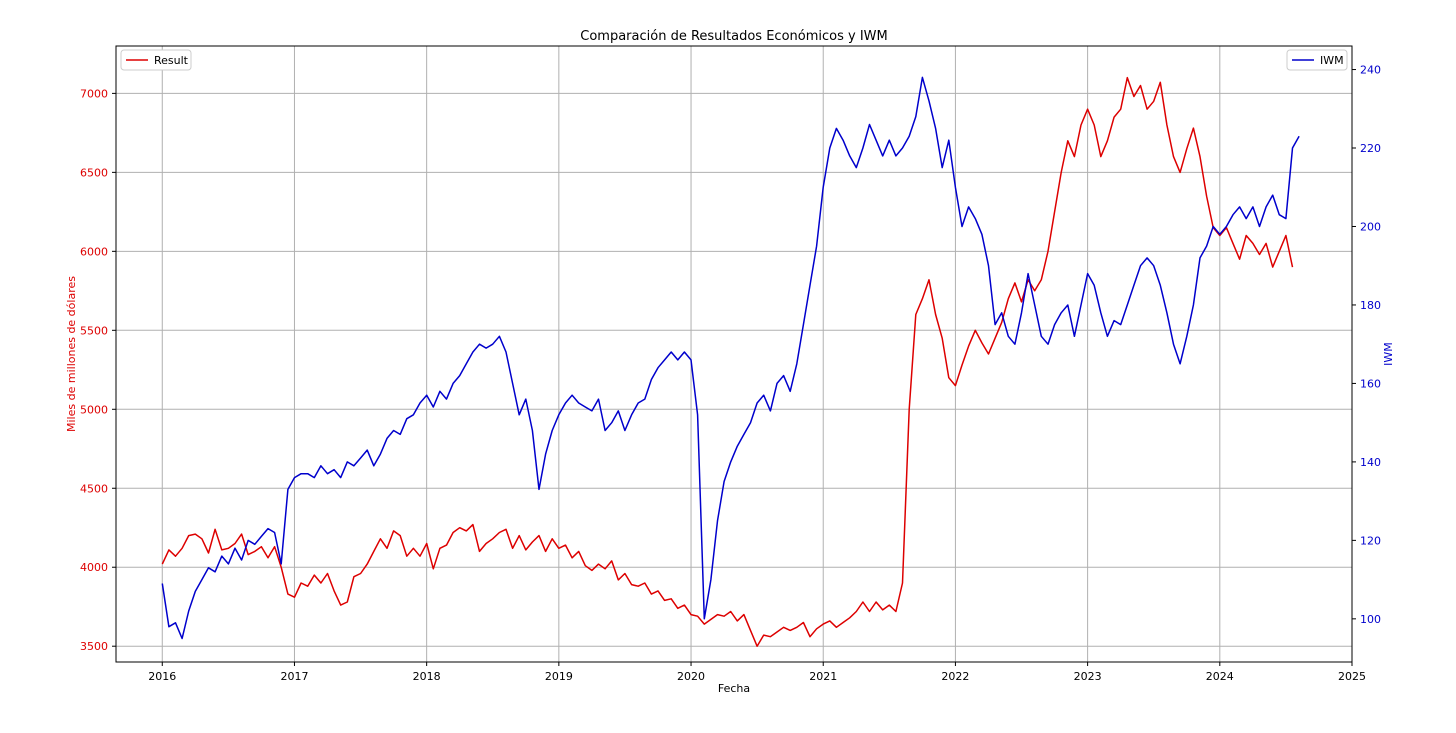  What do you see at coordinates (1370, 619) in the screenshot?
I see `y-right-tick-label: 100` at bounding box center [1370, 619].